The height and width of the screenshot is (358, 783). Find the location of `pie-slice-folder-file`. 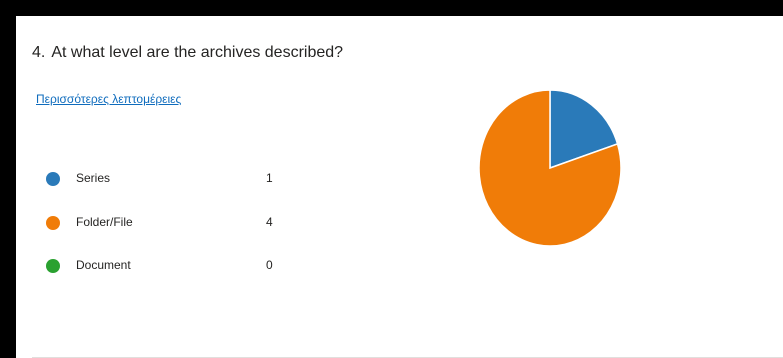

pie-slice-folder-file is located at coordinates (550, 168).